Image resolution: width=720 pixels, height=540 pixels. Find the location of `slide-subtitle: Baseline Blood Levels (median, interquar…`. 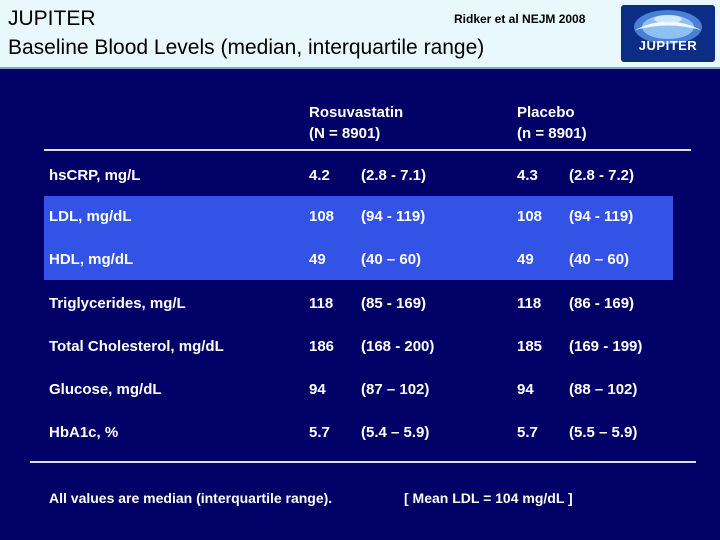

slide-subtitle: Baseline Blood Levels (median, interquar… is located at coordinates (246, 47).